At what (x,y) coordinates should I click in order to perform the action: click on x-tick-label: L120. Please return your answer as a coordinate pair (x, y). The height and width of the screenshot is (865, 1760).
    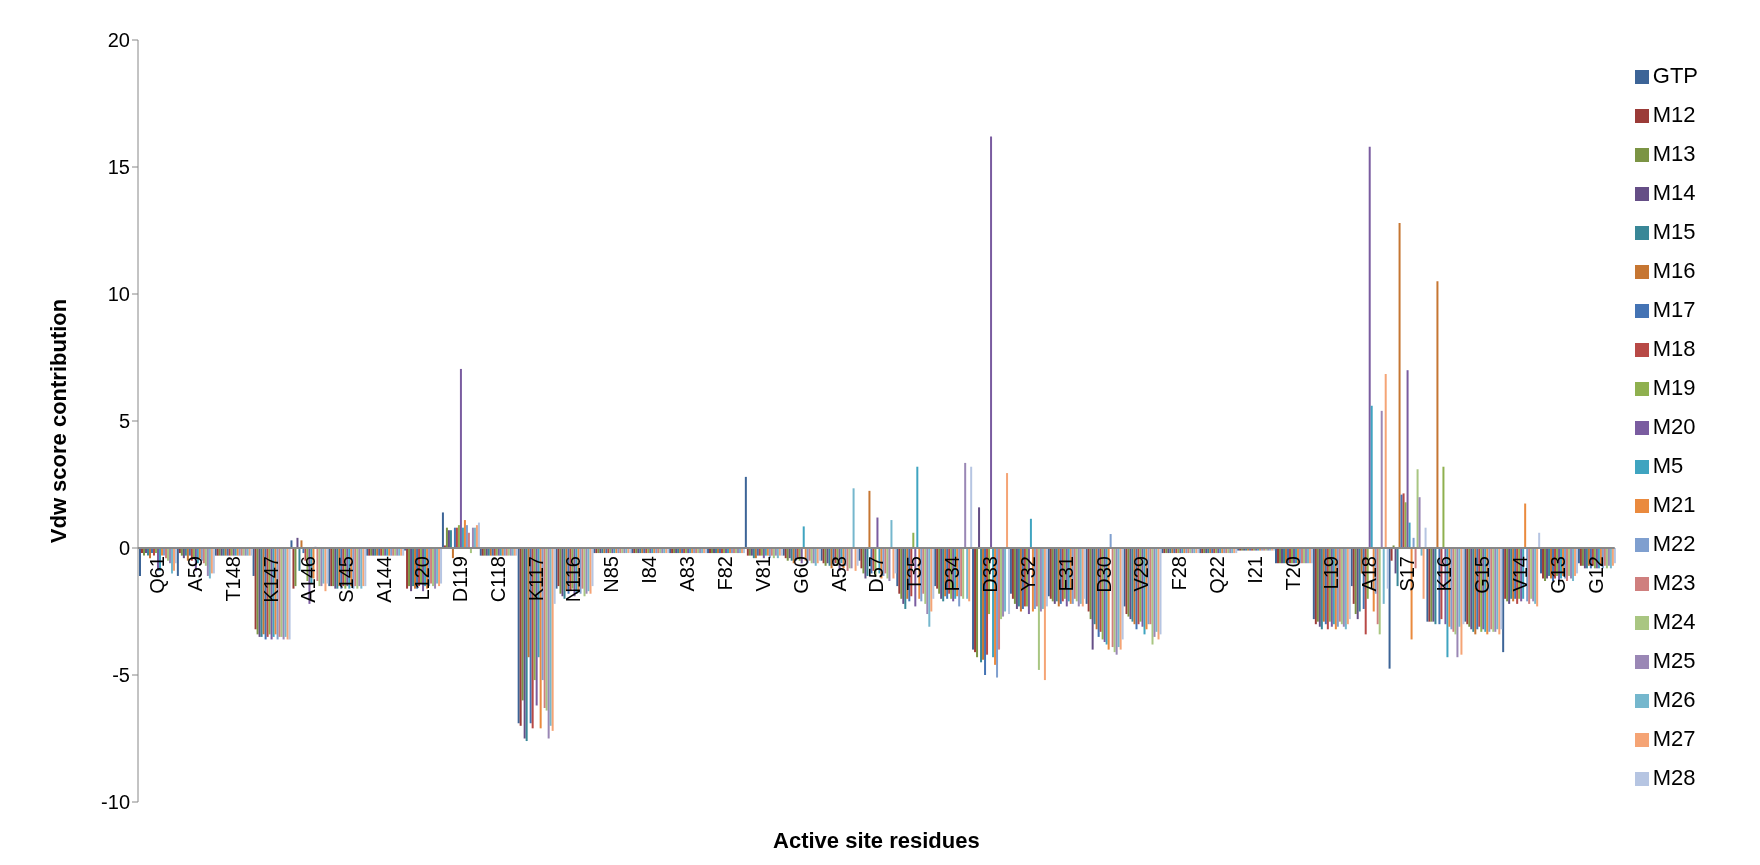
    Looking at the image, I should click on (421, 578).